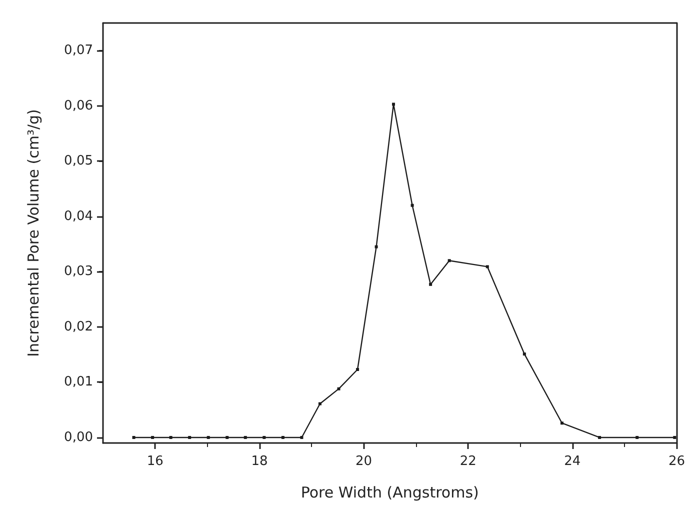  What do you see at coordinates (78, 272) in the screenshot?
I see `y-tick-label: 0,03` at bounding box center [78, 272].